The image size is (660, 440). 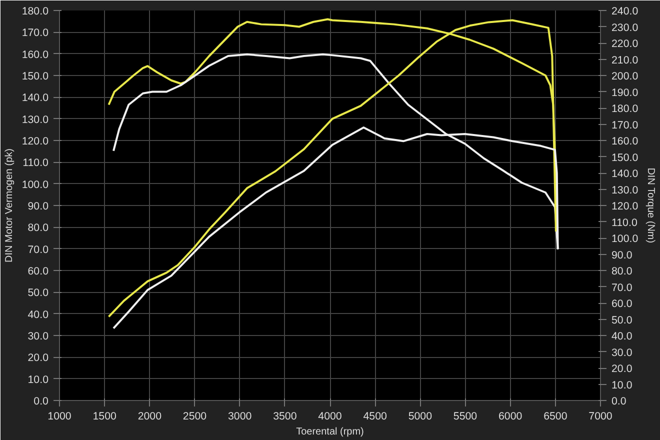 I want to click on y-tick-label: 140.0, so click(x=35, y=98).